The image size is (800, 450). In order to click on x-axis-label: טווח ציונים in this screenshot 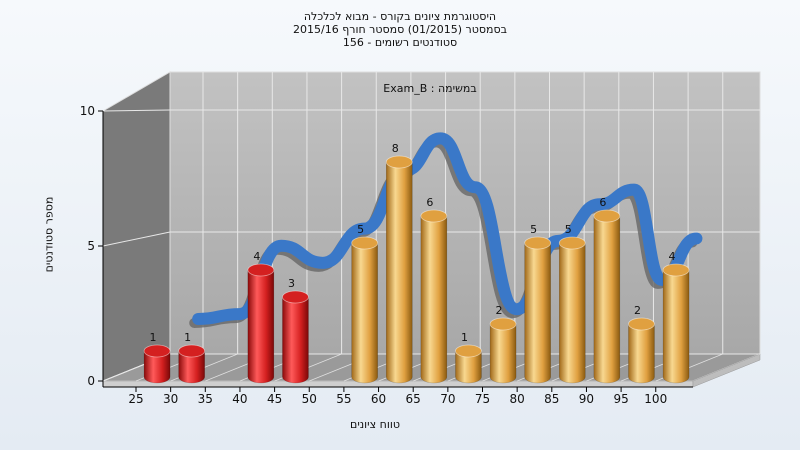, I will do `click(375, 424)`.